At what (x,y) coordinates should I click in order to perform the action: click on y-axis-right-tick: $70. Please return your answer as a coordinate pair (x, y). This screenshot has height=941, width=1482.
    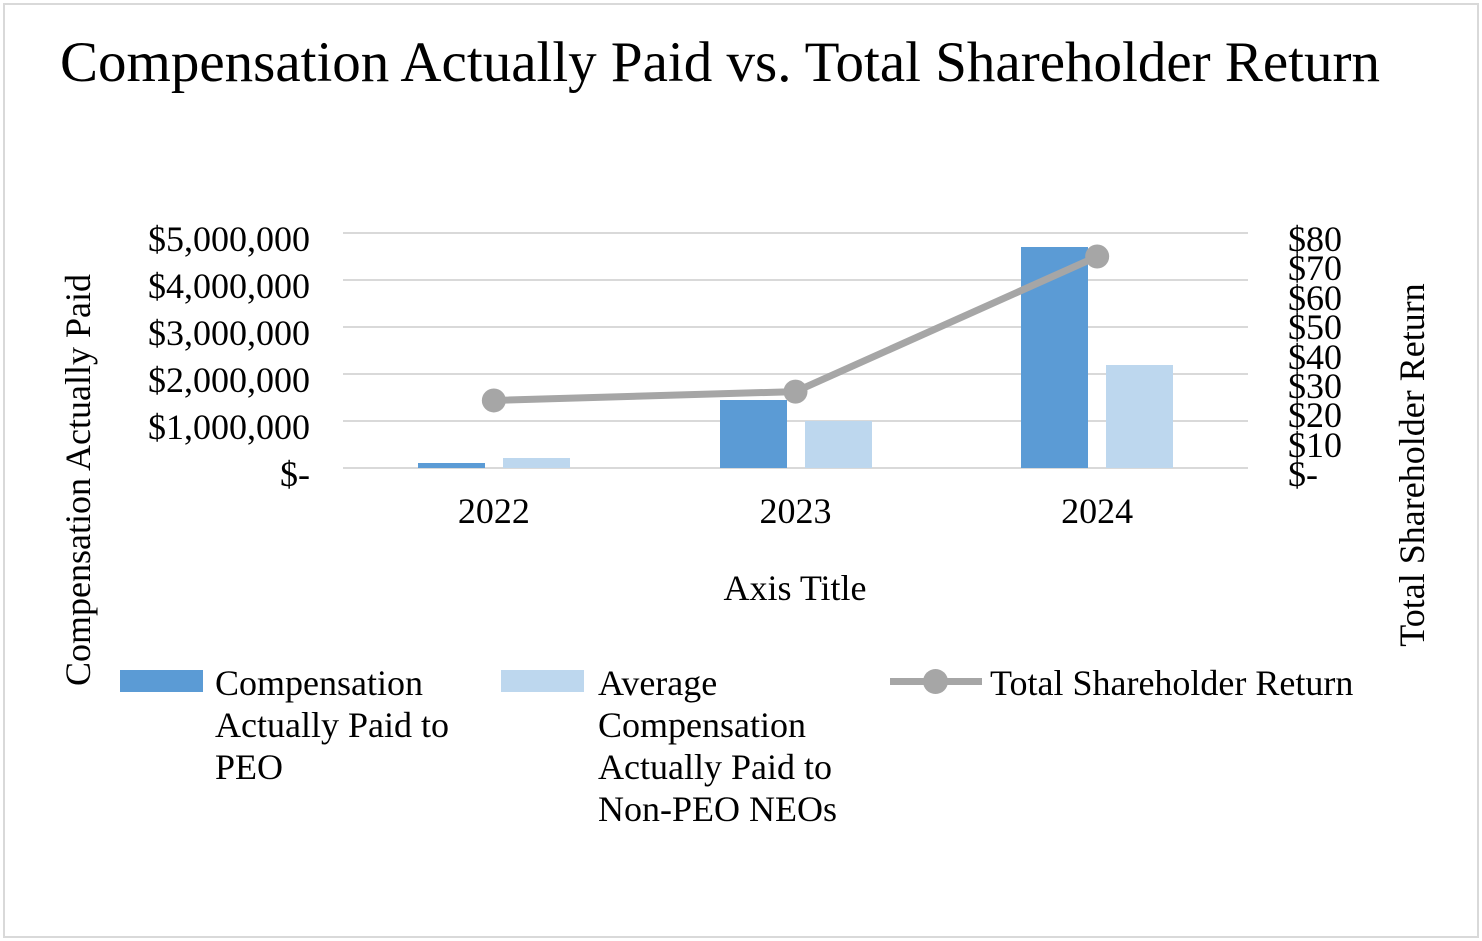
    Looking at the image, I should click on (1315, 268).